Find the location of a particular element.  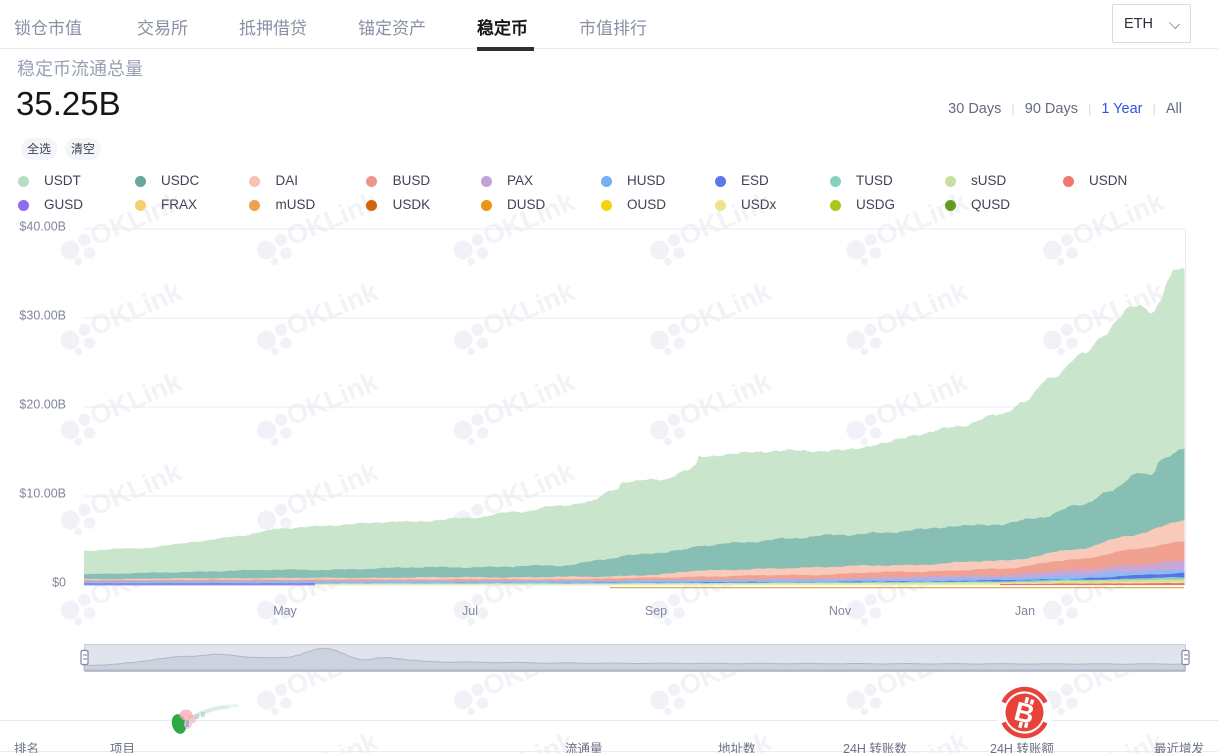

svg-text: $10.00B is located at coordinates (42, 494).